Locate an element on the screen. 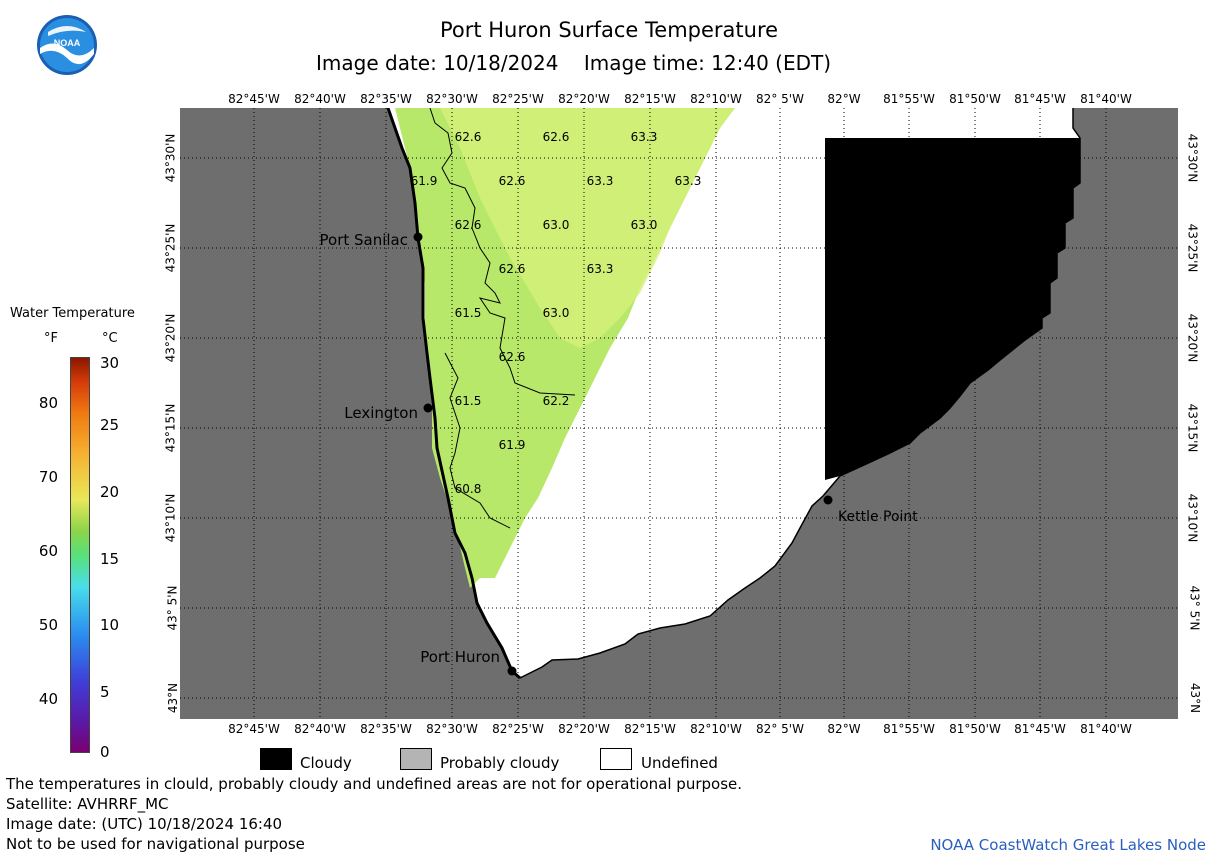 This screenshot has width=1218, height=859. lat-tick-left: 43° 5'N is located at coordinates (172, 608).